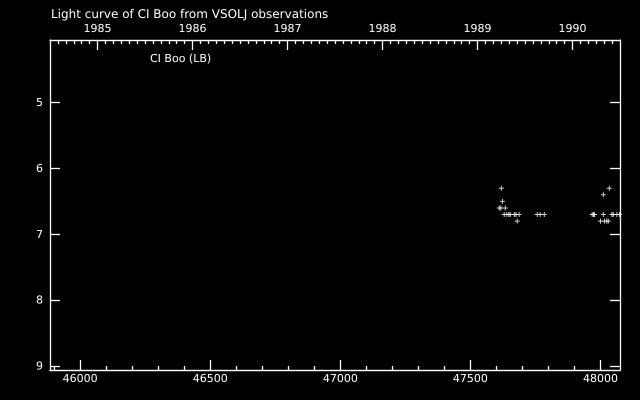 This screenshot has width=640, height=400. Describe the element at coordinates (189, 14) in the screenshot. I see `chart-title: Light curve of CI Boo from VSOLJ observations` at that location.